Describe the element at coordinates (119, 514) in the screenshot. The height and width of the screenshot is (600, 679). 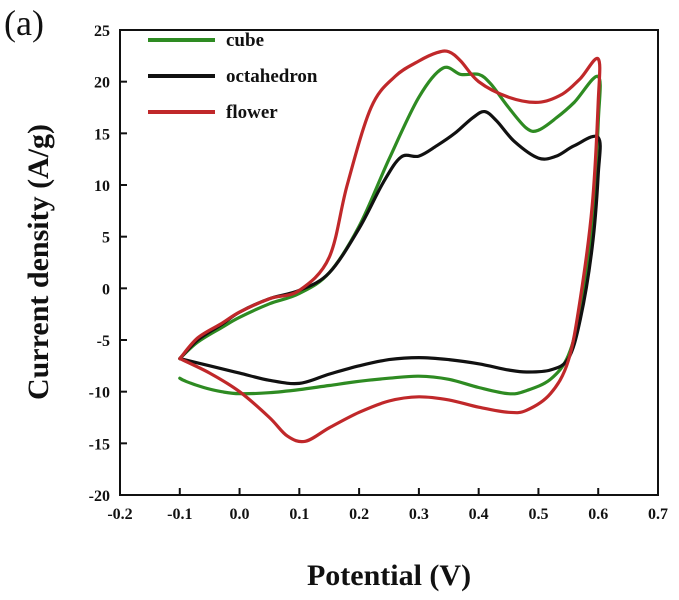
I see `x-tick-label: -0.2` at that location.